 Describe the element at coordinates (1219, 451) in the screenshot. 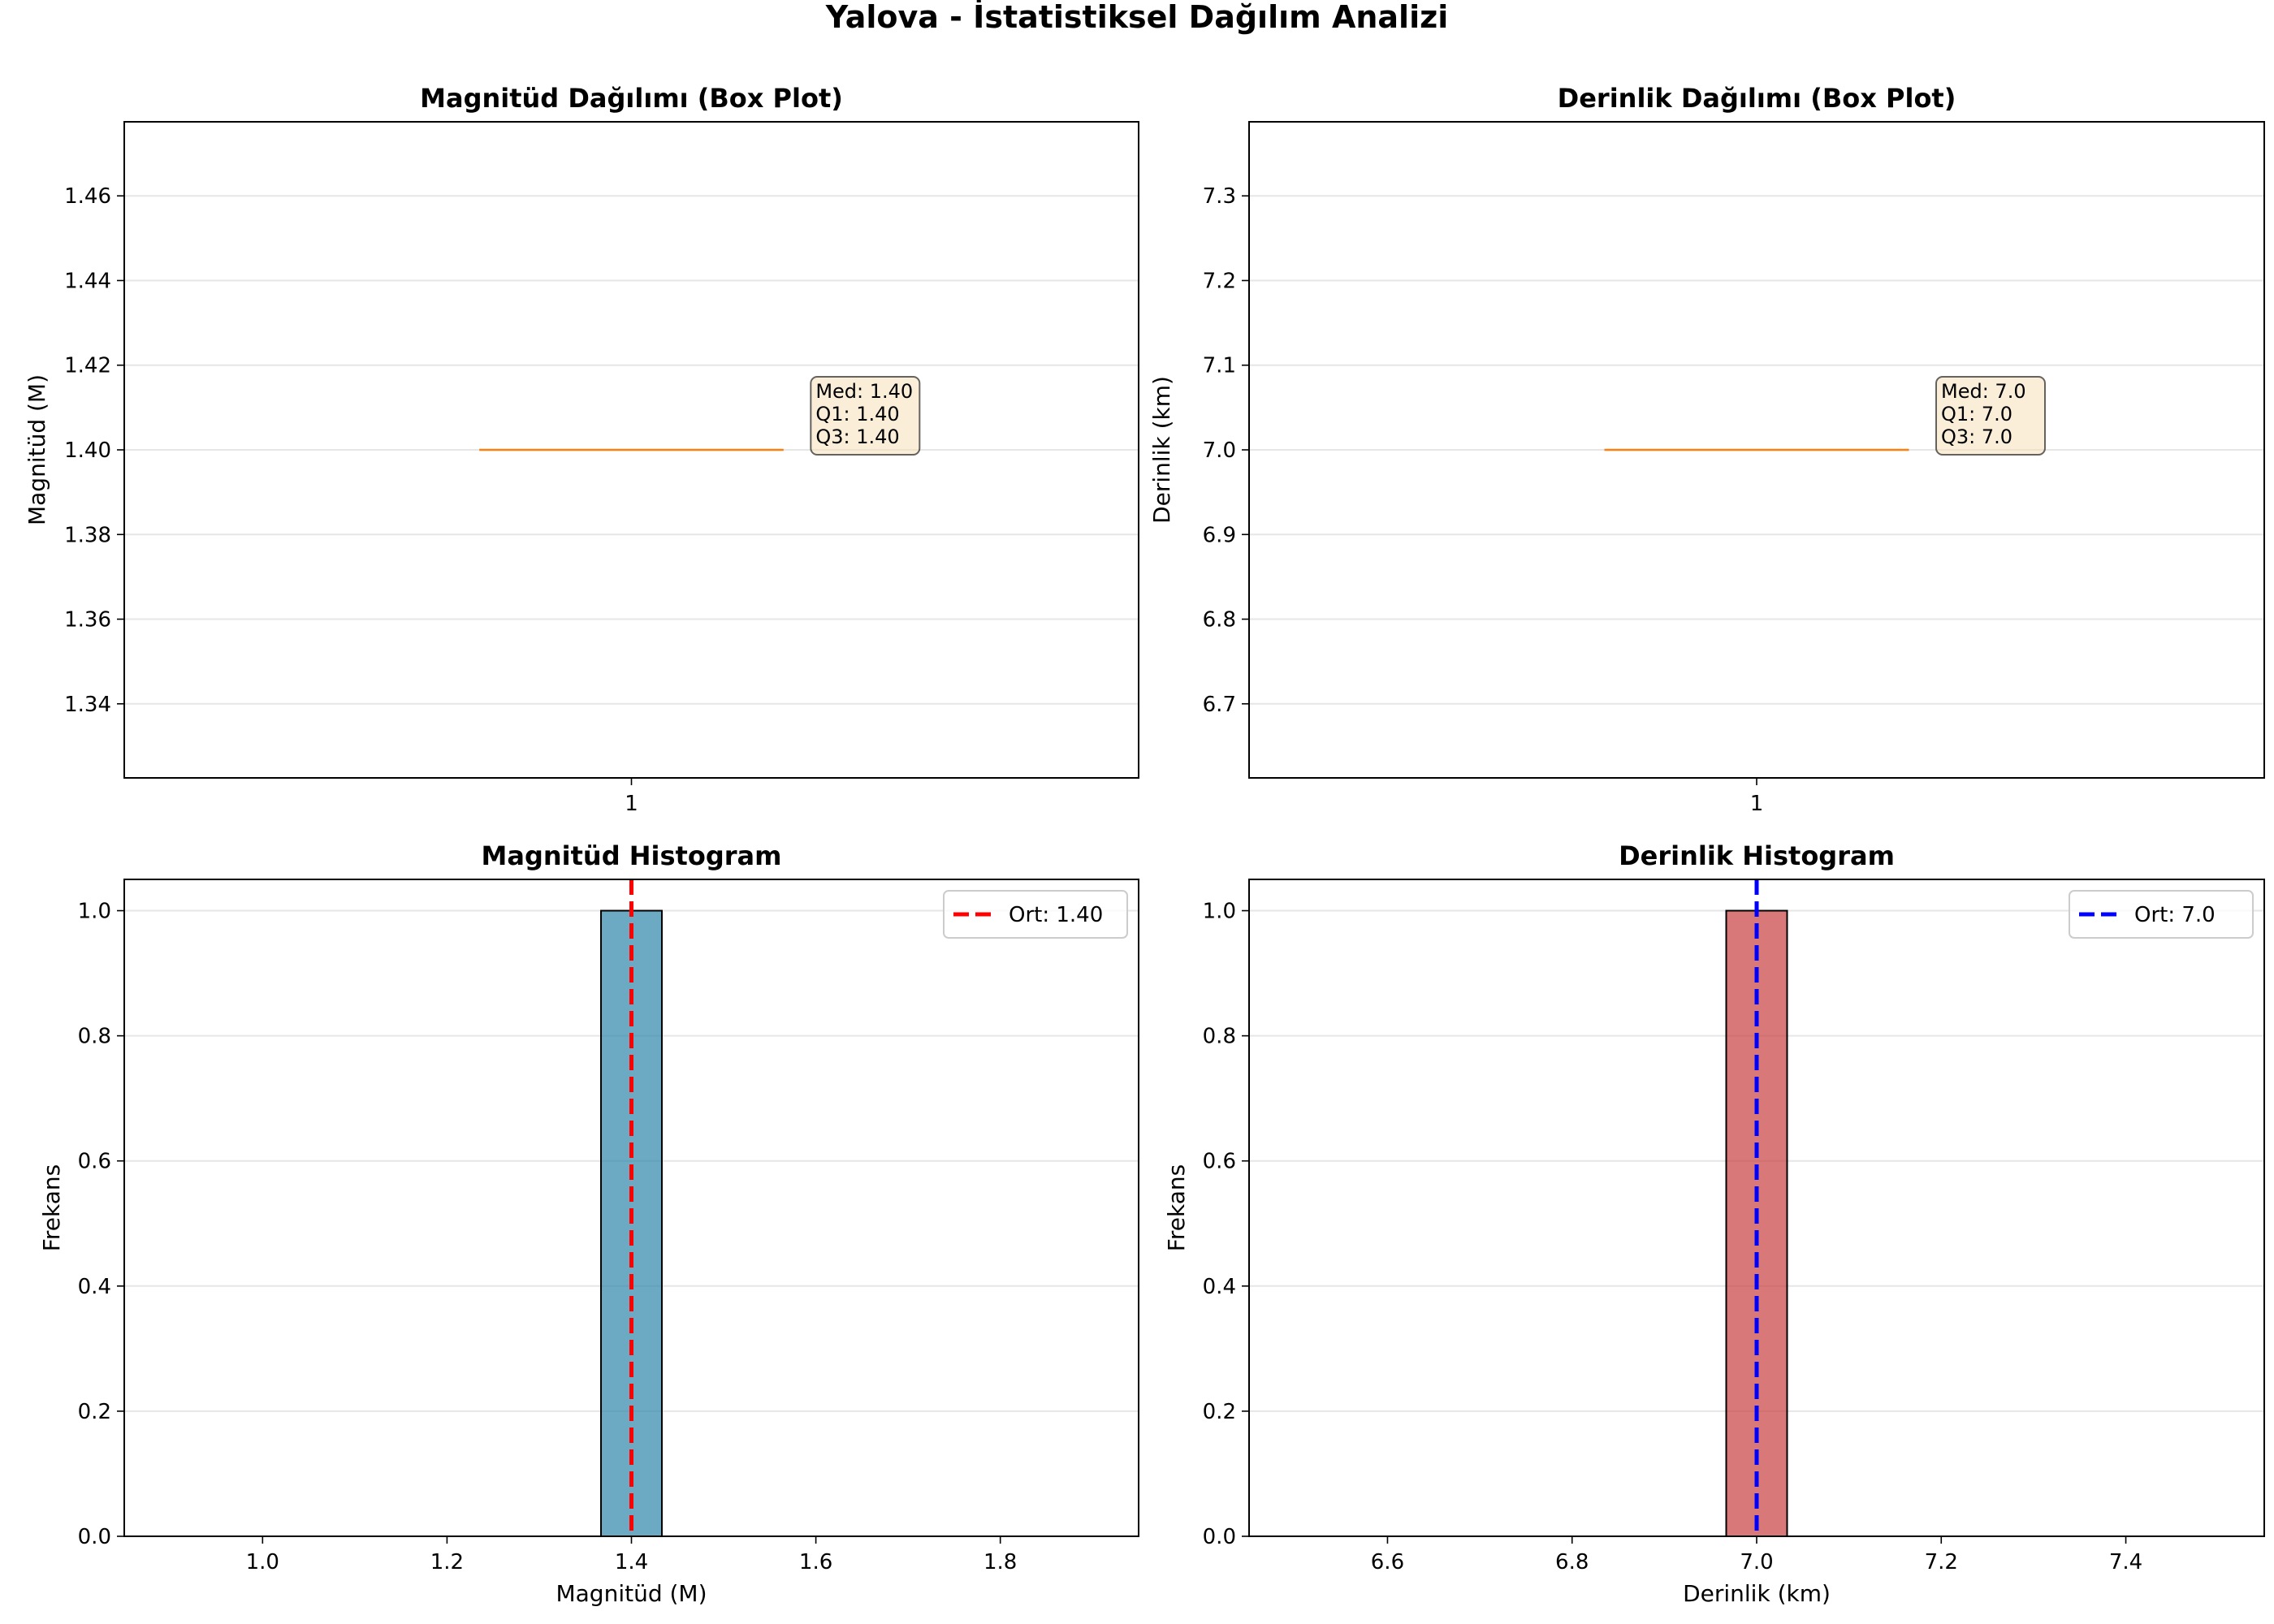

I see `y-tick-label: 7.0` at that location.